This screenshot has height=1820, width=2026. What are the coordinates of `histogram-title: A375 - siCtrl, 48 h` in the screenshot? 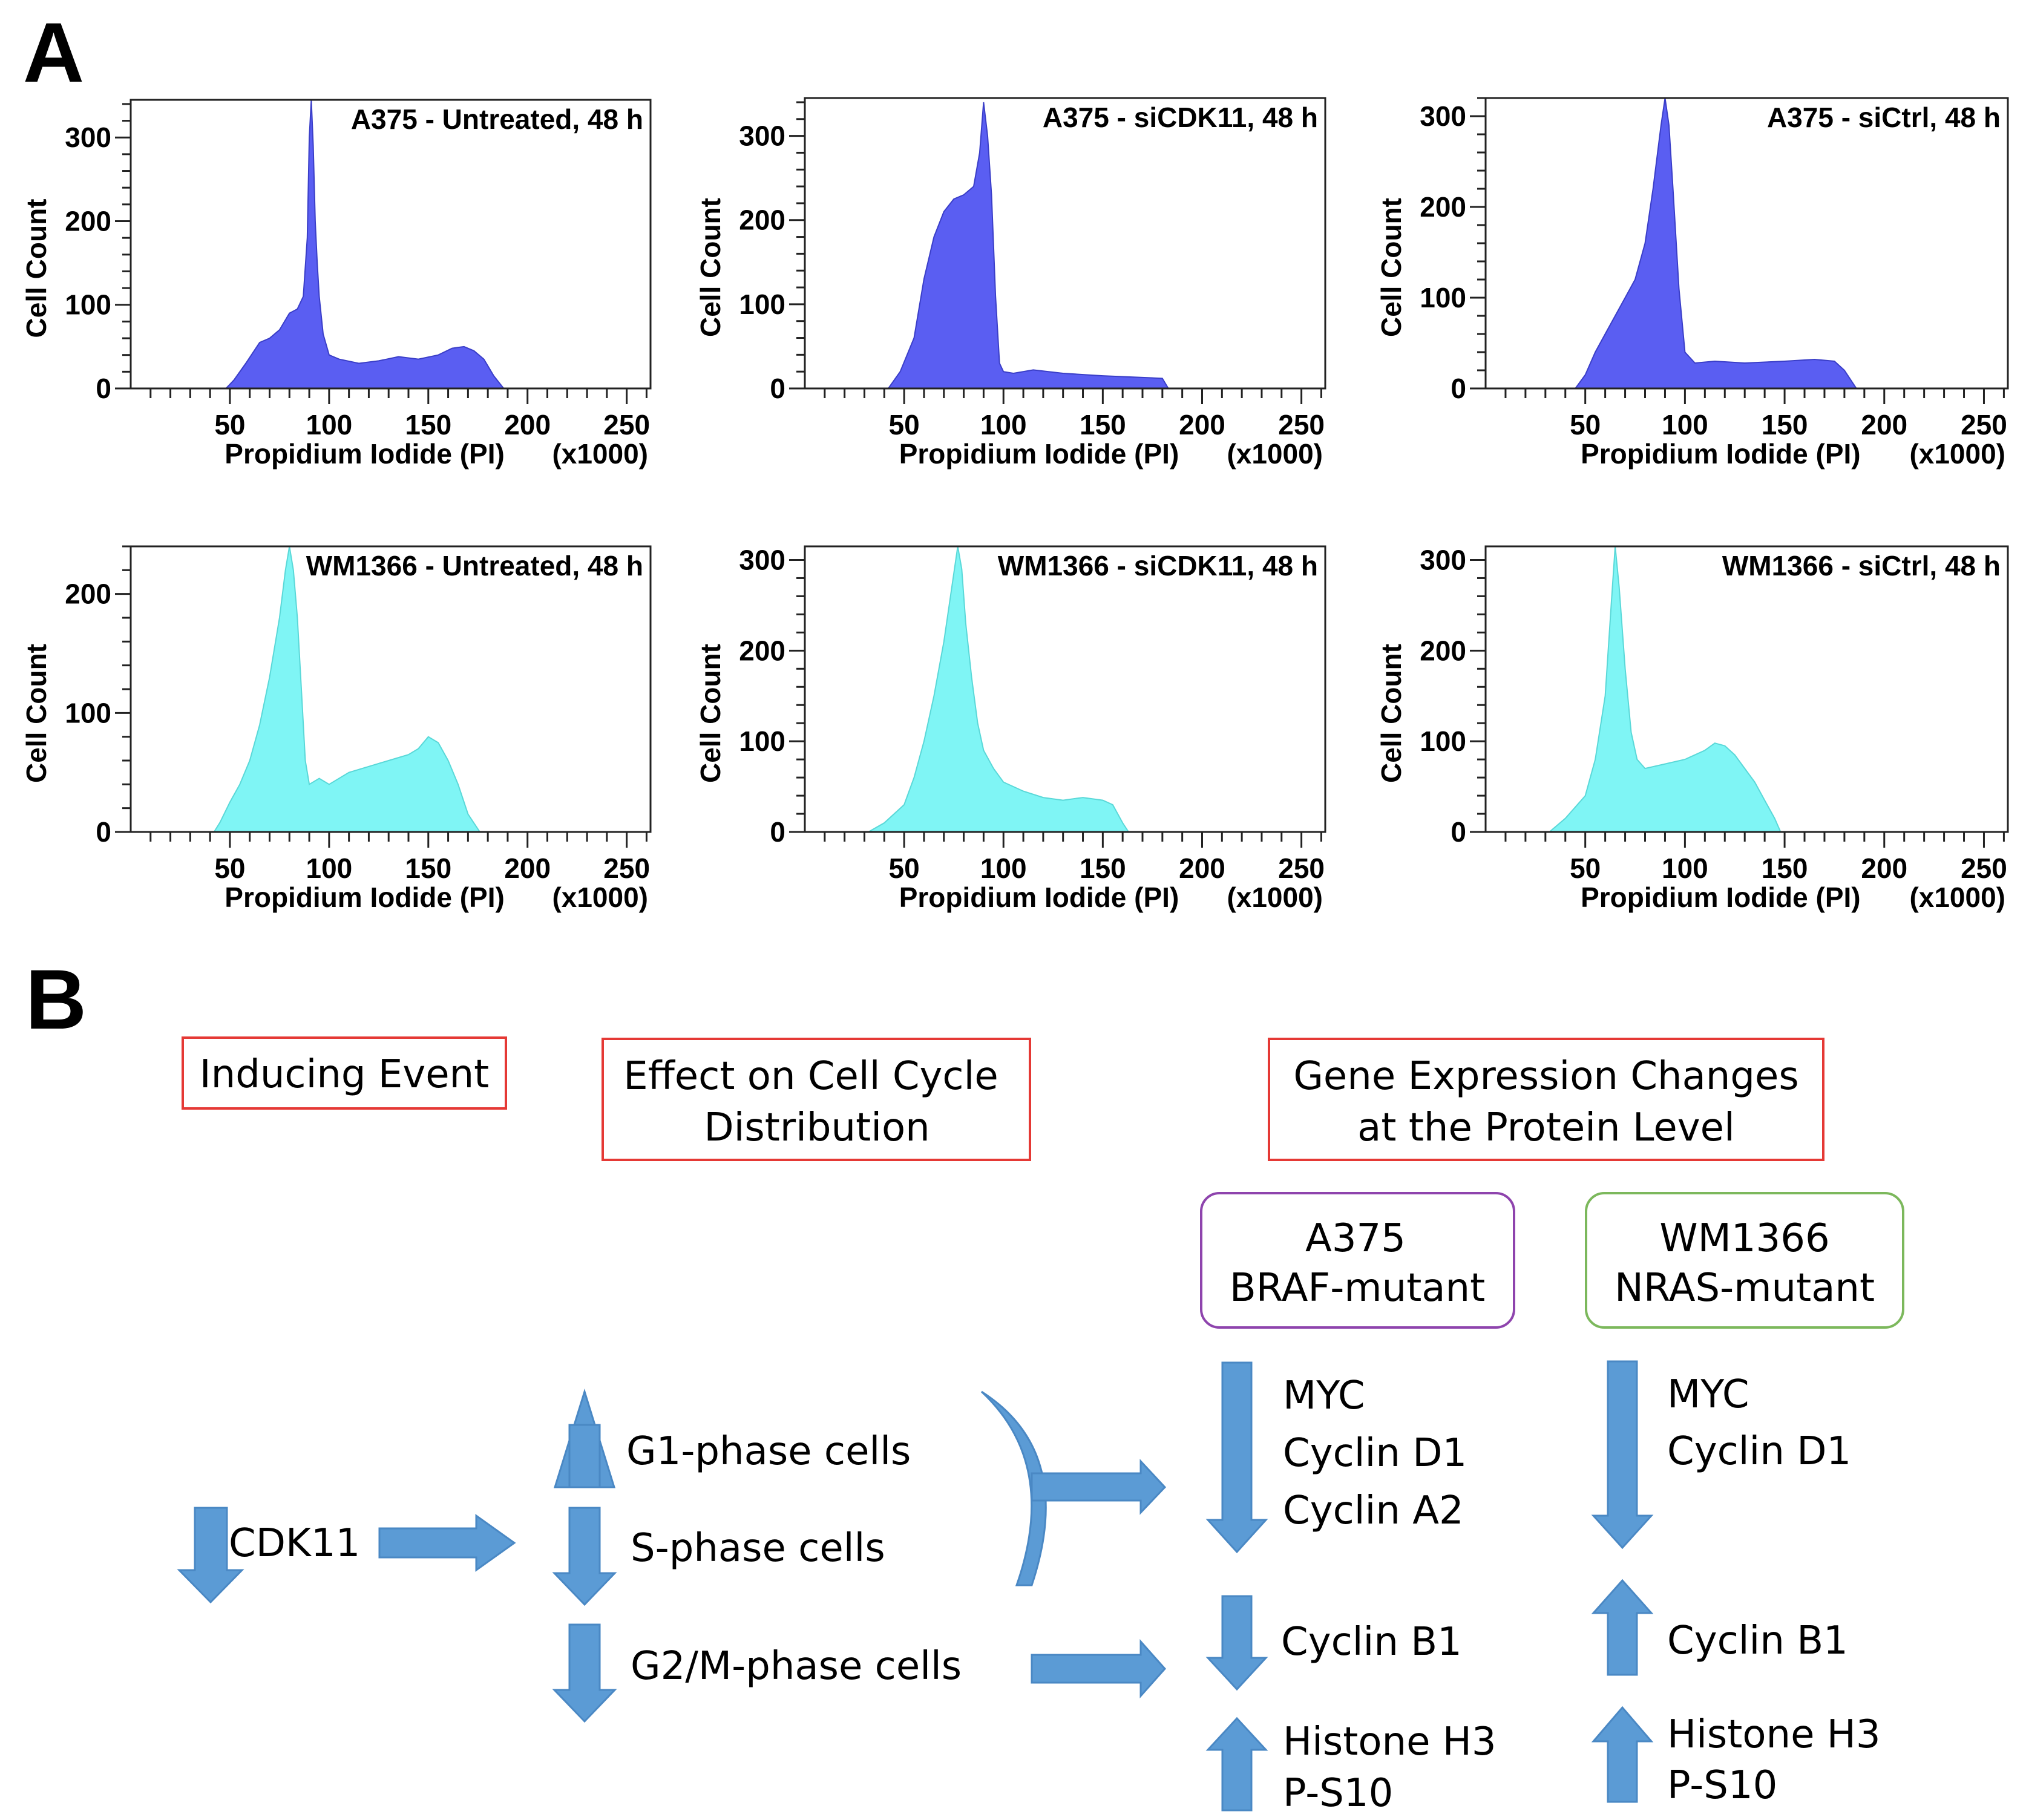 It's located at (1884, 117).